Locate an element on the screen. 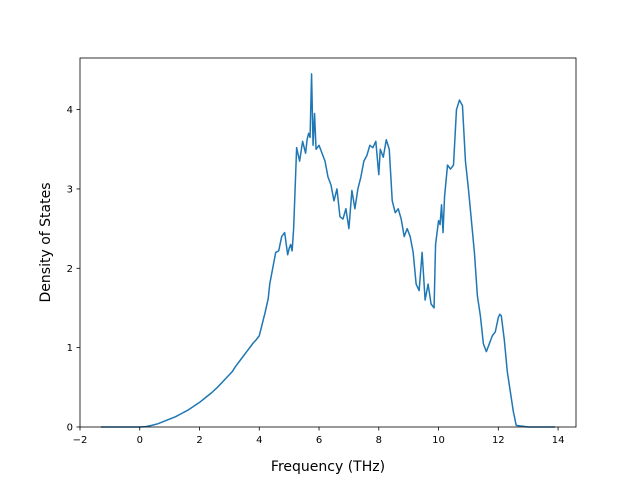 The width and height of the screenshot is (640, 480). x-tick-label: 14 is located at coordinates (558, 440).